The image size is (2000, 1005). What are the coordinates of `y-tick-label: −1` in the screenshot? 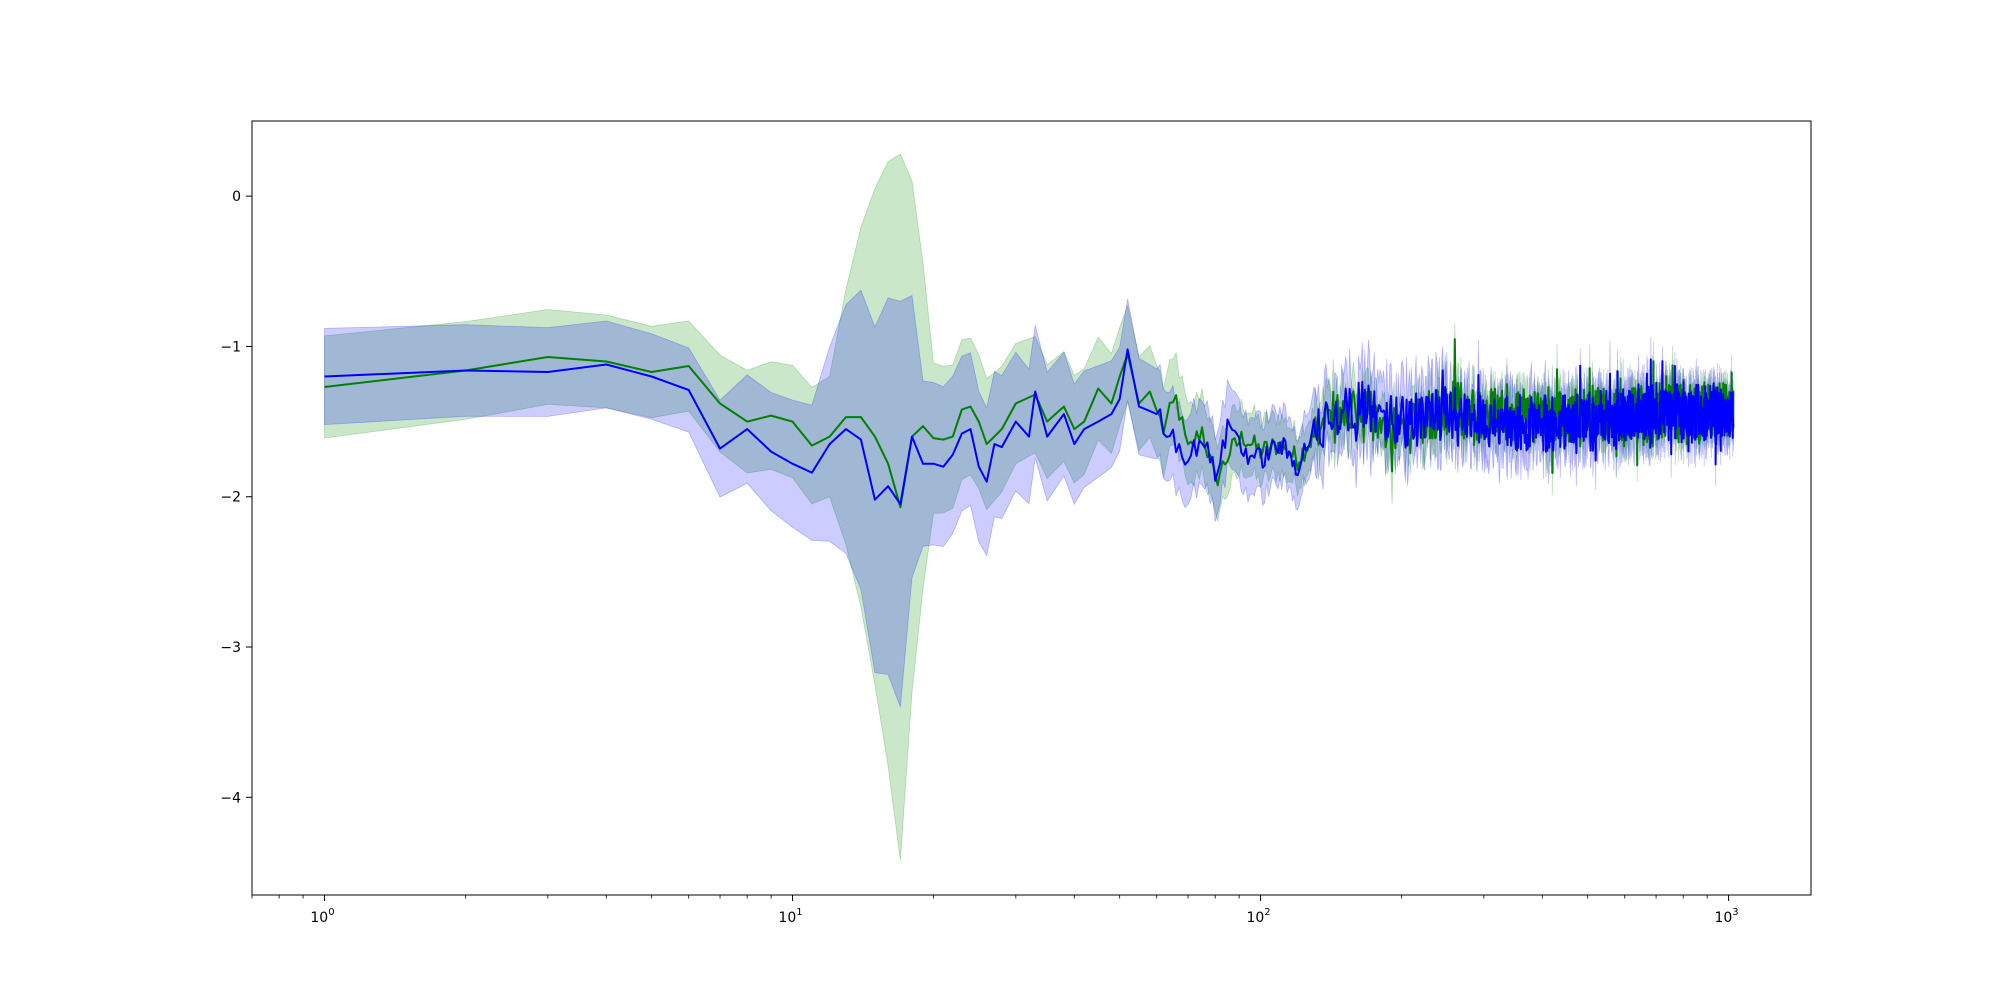 It's located at (230, 347).